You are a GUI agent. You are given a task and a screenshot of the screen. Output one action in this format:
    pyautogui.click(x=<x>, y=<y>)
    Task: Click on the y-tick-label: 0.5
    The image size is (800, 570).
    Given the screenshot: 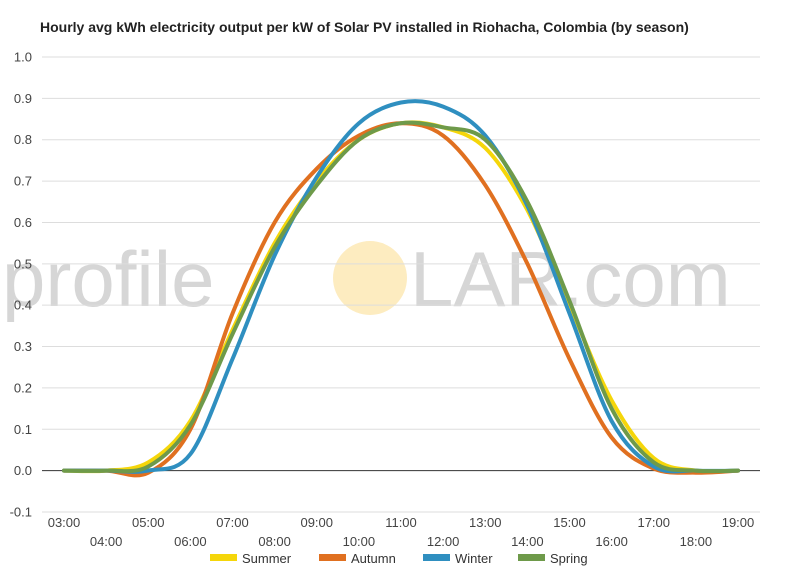 What is the action you would take?
    pyautogui.click(x=23, y=263)
    